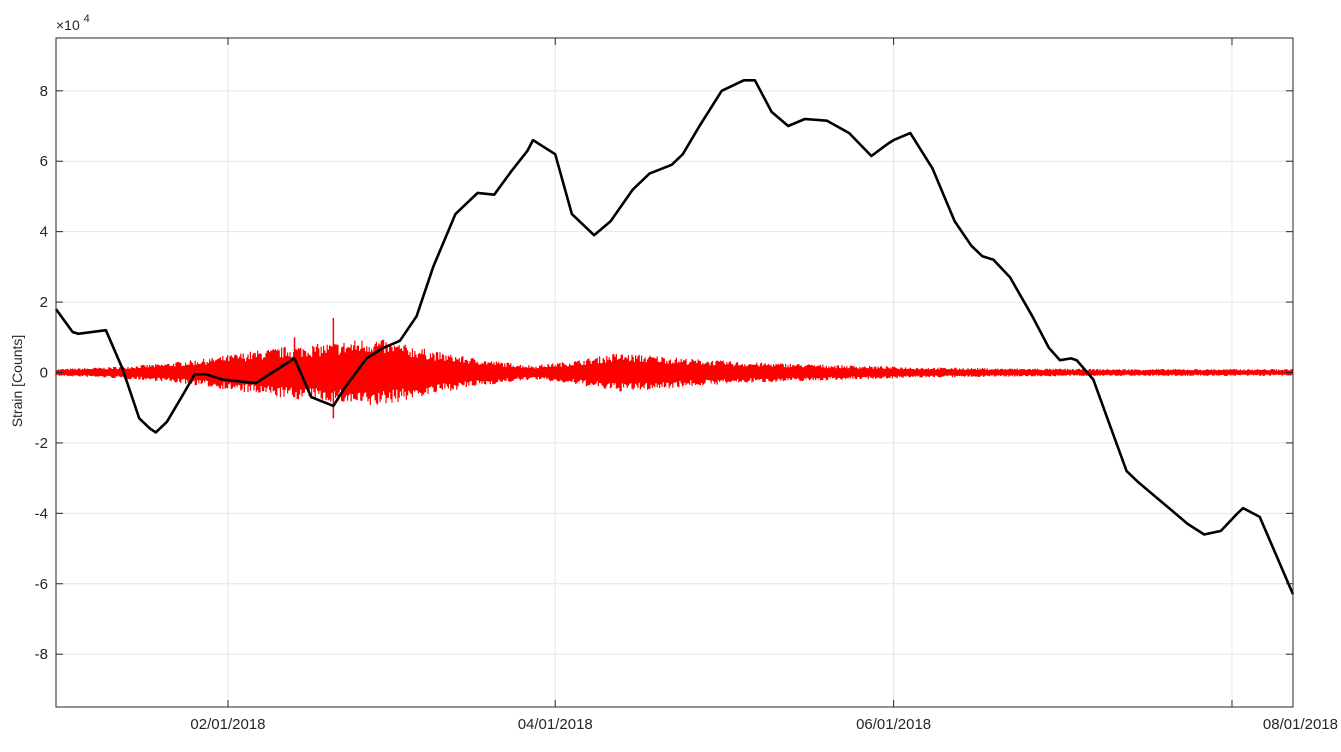  I want to click on x-tick-label: 04/01/2018, so click(555, 724).